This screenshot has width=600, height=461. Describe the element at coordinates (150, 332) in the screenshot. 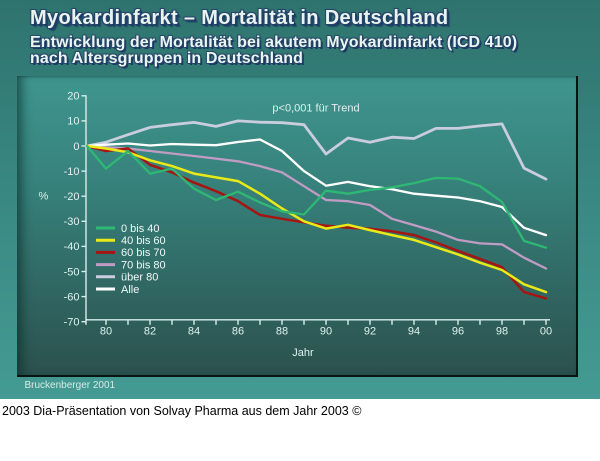

I see `svg-text: 82` at that location.